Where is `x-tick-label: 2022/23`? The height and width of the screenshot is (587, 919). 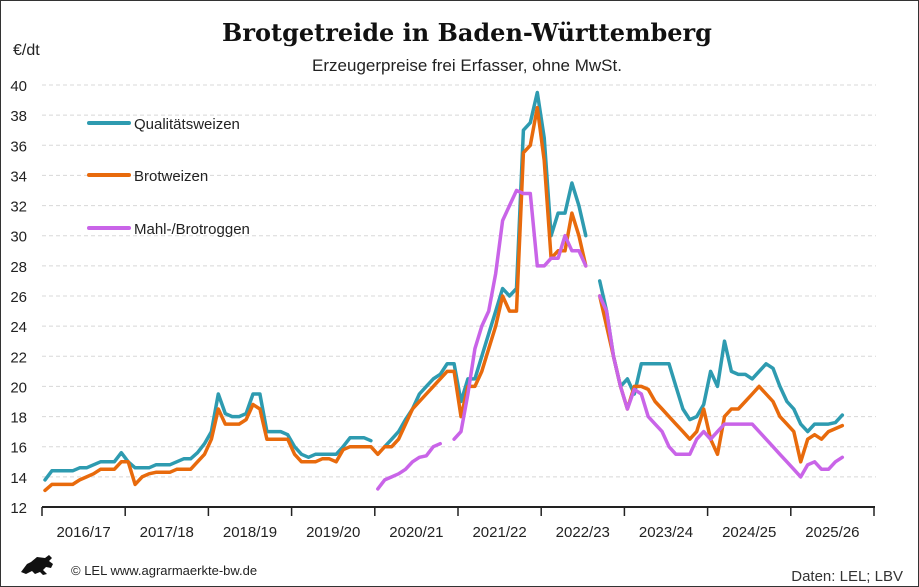 x-tick-label: 2022/23 is located at coordinates (583, 532).